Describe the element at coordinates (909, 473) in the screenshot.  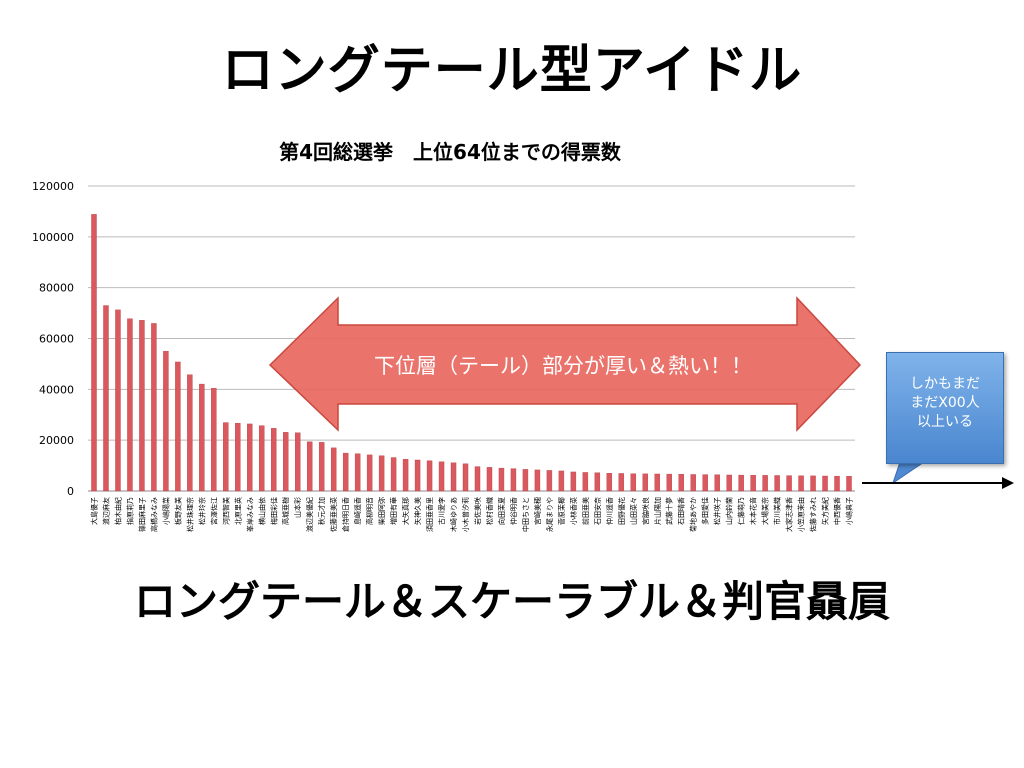
I see `callout-tail` at that location.